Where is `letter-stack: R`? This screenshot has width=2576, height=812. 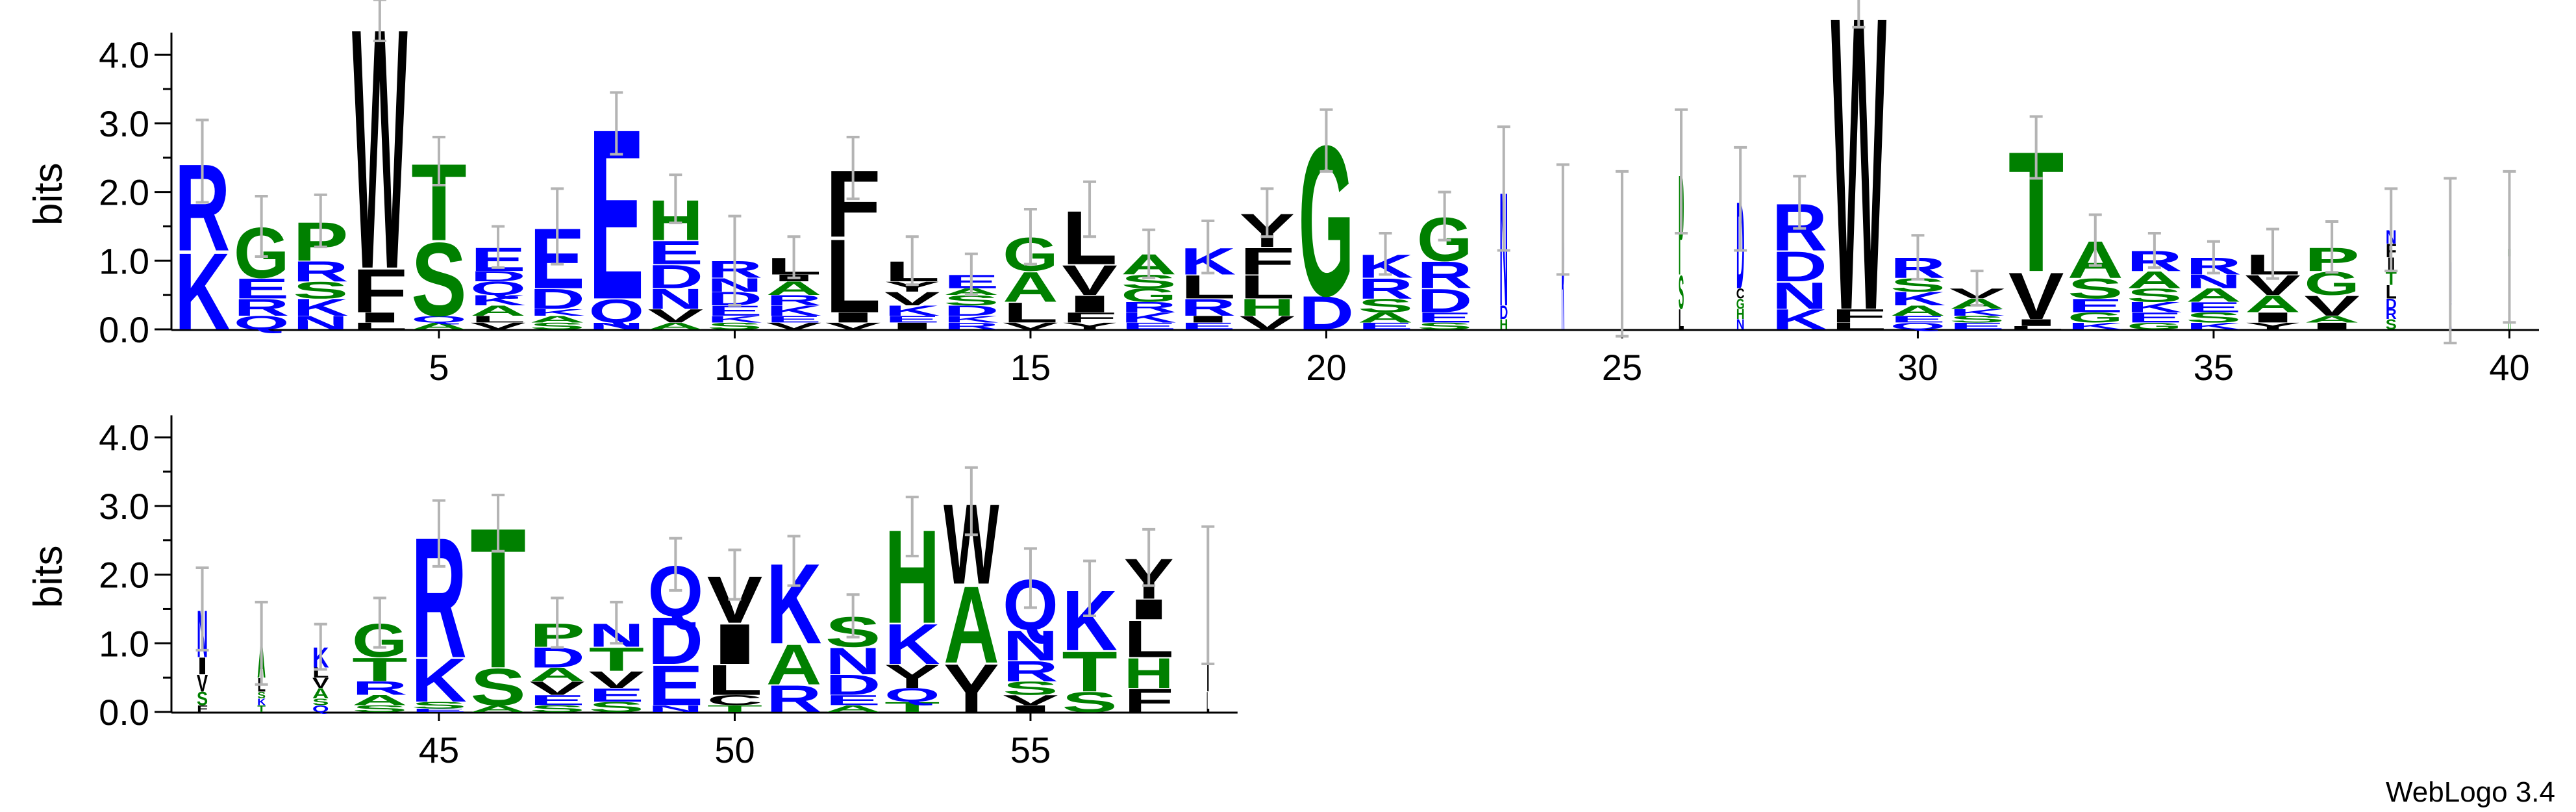 letter-stack: R is located at coordinates (1563, 277).